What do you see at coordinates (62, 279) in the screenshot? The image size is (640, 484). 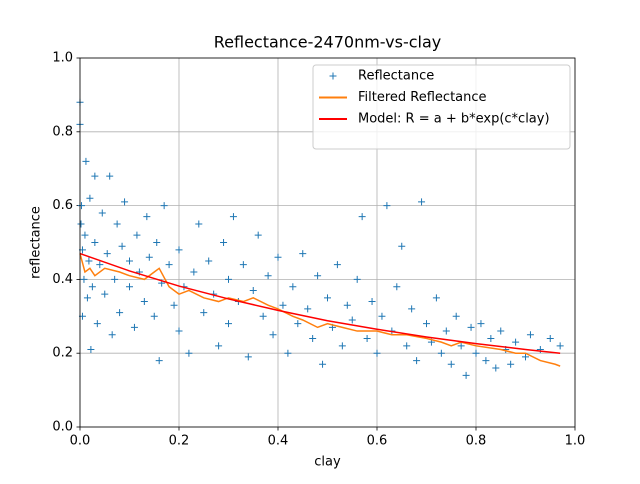 I see `y-tick-label: 0.4` at bounding box center [62, 279].